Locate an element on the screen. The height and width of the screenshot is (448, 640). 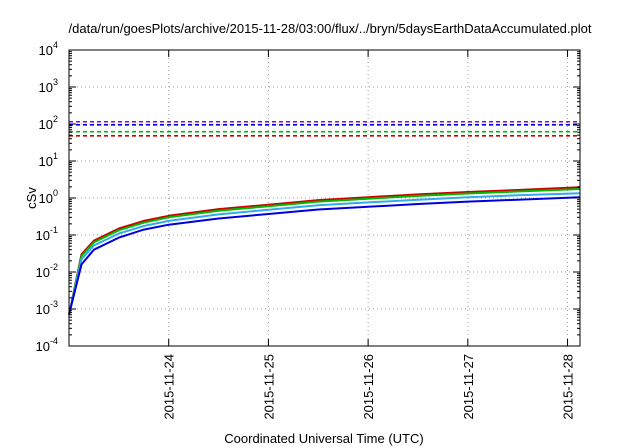
y-tick-exponent: 3 is located at coordinates (55, 82).